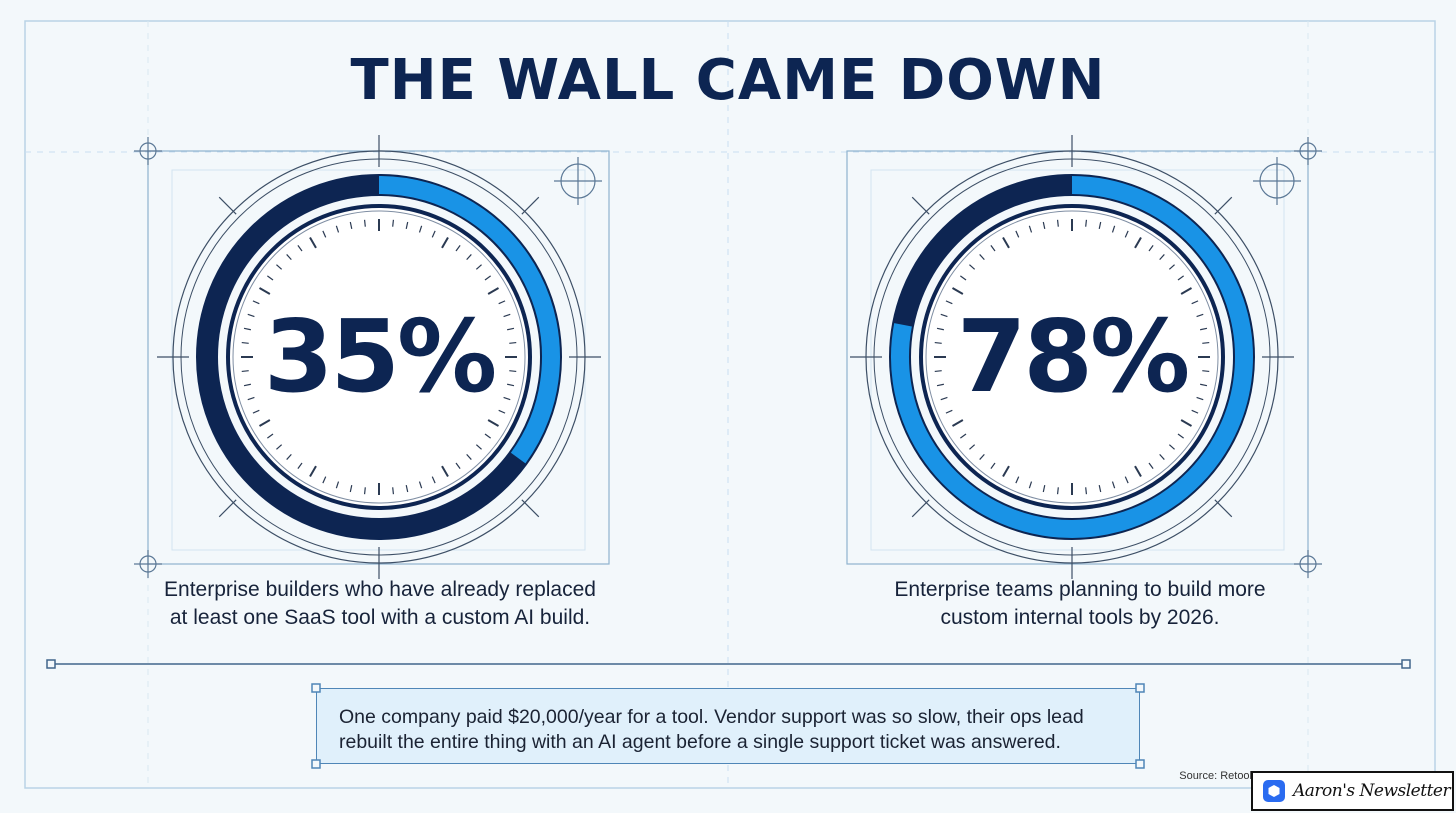 The image size is (1456, 813). What do you see at coordinates (1406, 664) in the screenshot?
I see `divider-handle` at bounding box center [1406, 664].